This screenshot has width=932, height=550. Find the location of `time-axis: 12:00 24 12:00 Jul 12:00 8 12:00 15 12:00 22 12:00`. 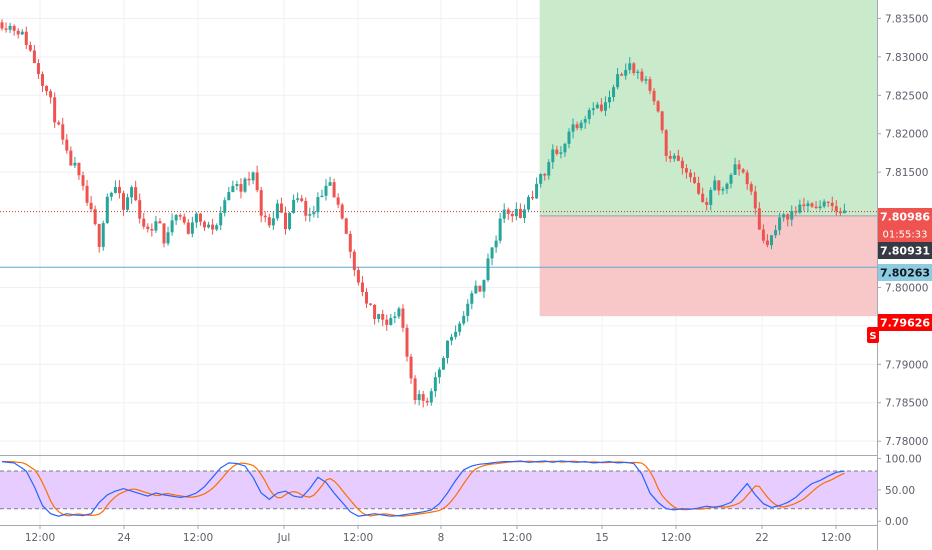

time-axis: 12:00 24 12:00 Jul 12:00 8 12:00 15 12:00 22 12:00 is located at coordinates (438, 534).